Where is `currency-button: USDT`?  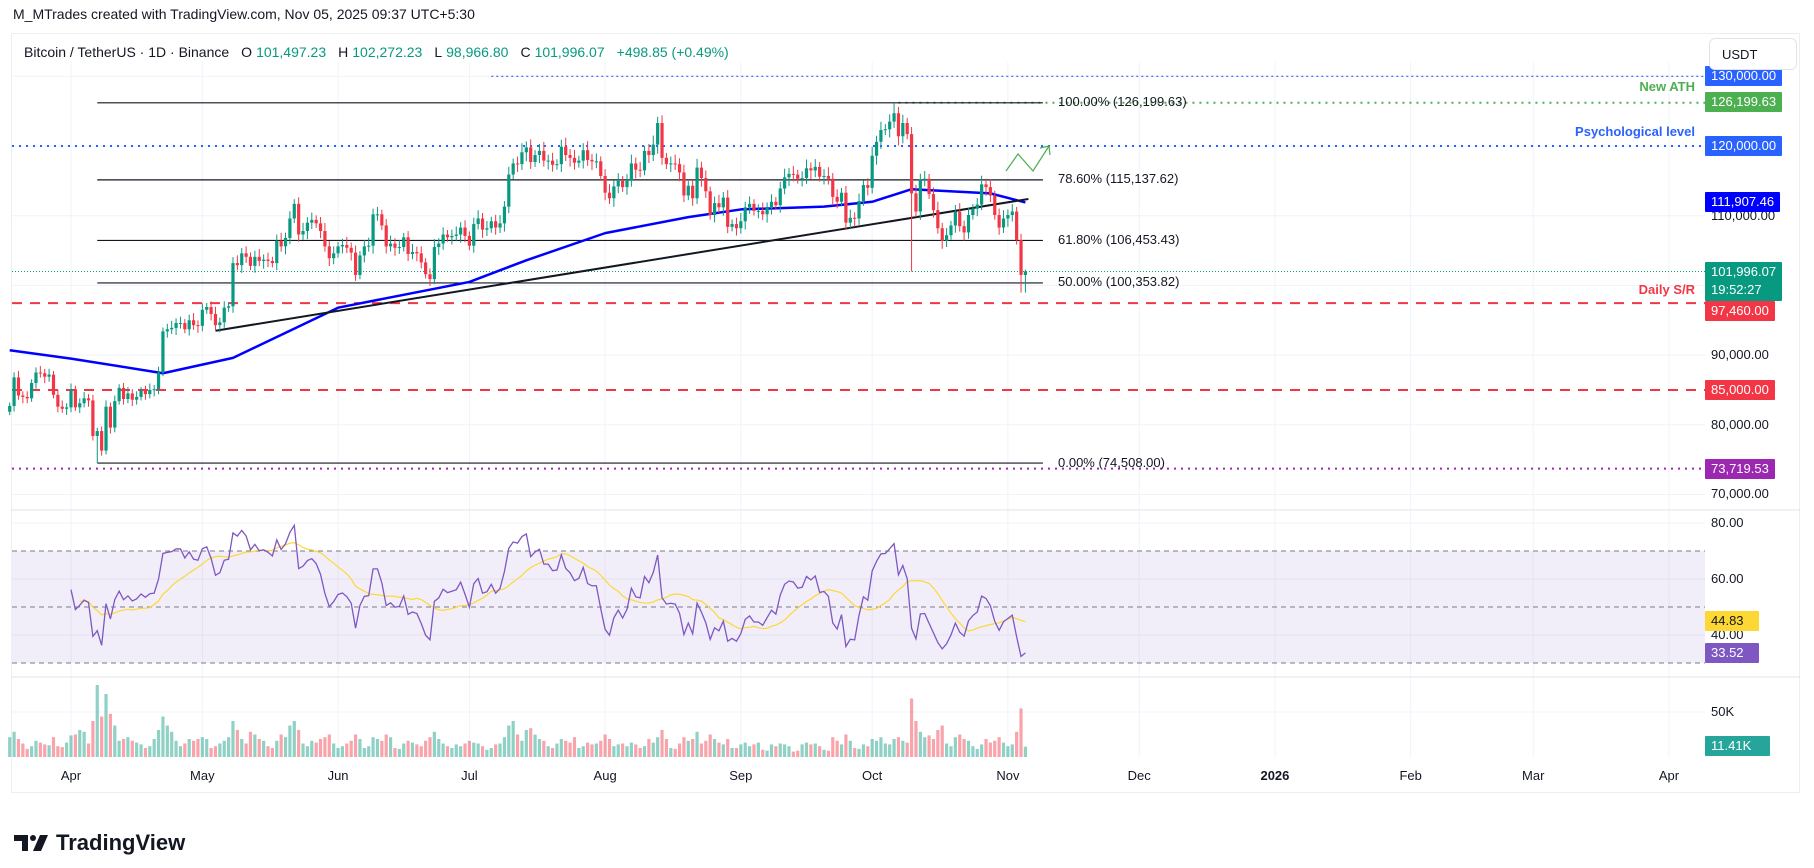 currency-button: USDT is located at coordinates (1753, 54).